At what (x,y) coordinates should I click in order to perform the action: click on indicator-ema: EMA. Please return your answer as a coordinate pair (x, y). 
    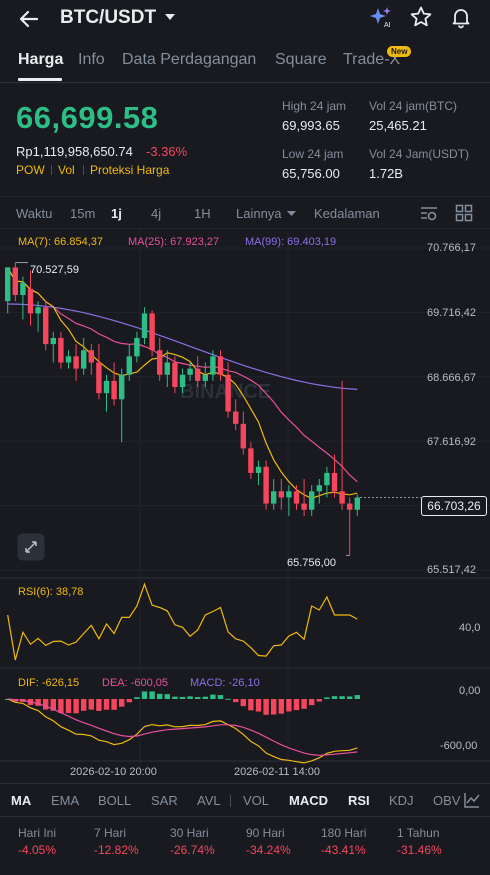
    Looking at the image, I should click on (65, 800).